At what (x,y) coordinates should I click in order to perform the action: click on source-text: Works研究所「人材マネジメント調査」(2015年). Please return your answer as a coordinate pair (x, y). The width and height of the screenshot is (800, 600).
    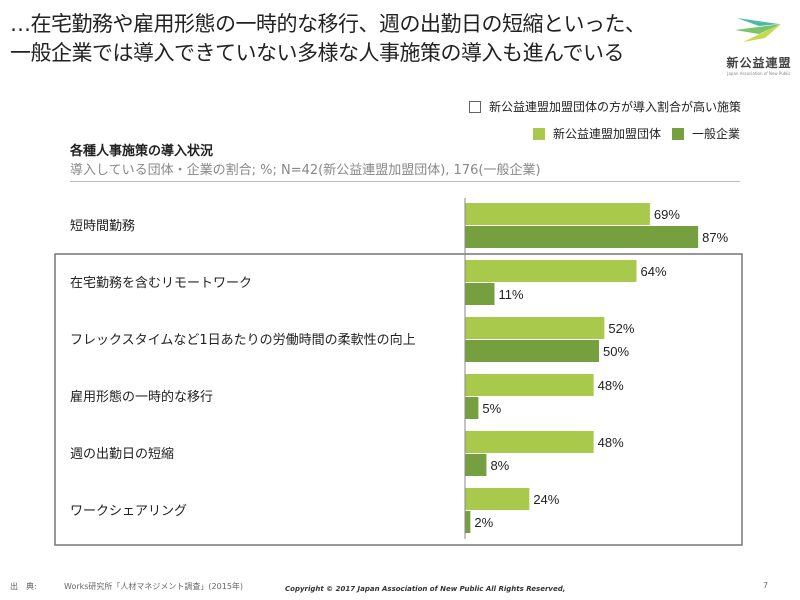
    Looking at the image, I should click on (154, 586).